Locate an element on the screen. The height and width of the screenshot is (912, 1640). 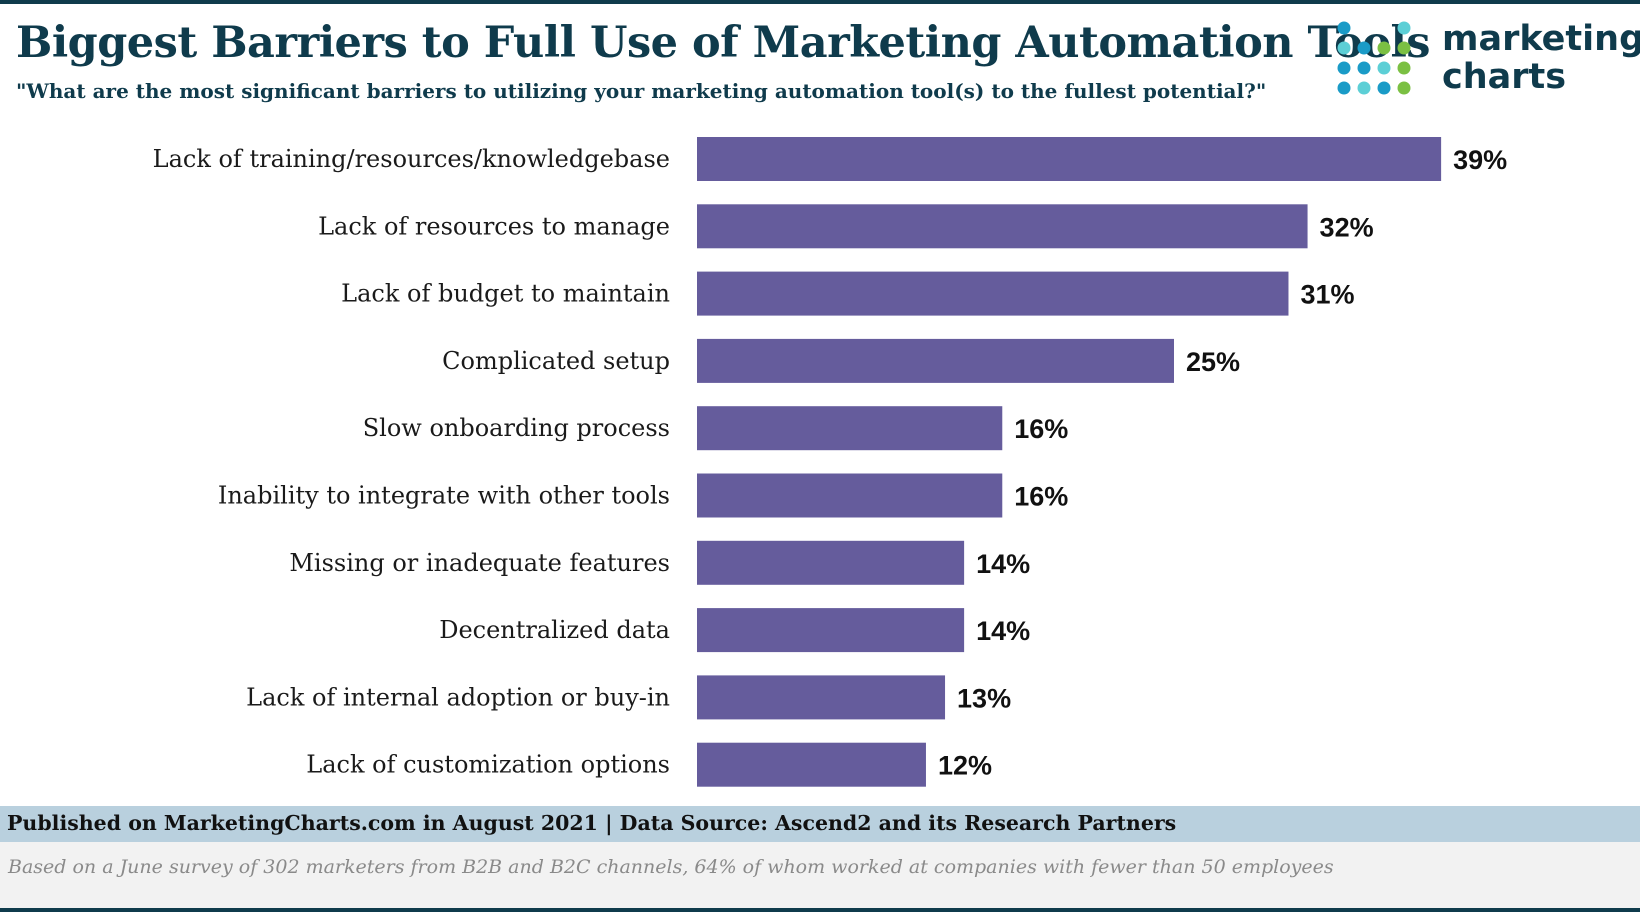
value-label-10: 12% is located at coordinates (965, 766).